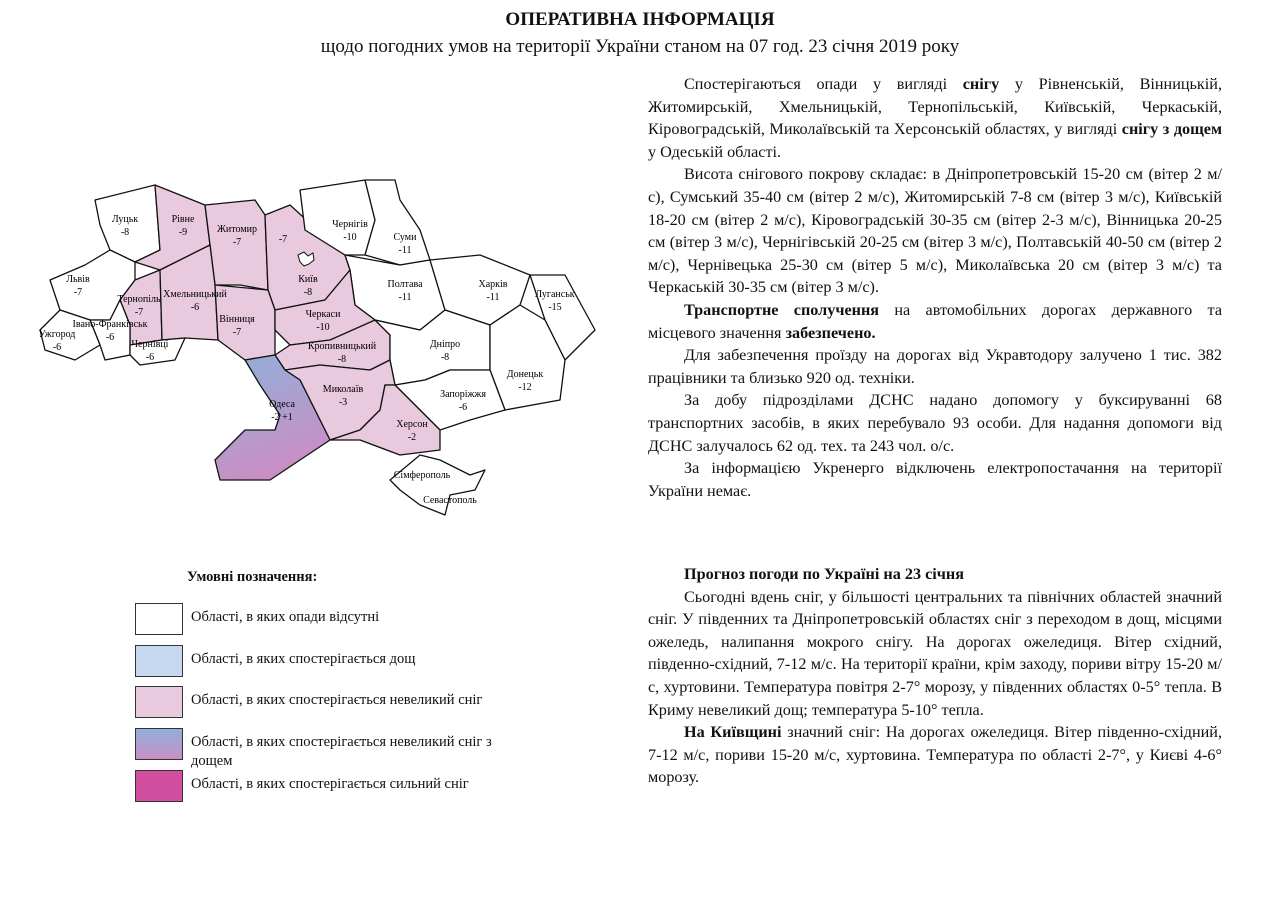 This screenshot has width=1280, height=906. I want to click on region-name-label: Вінниця, so click(237, 319).